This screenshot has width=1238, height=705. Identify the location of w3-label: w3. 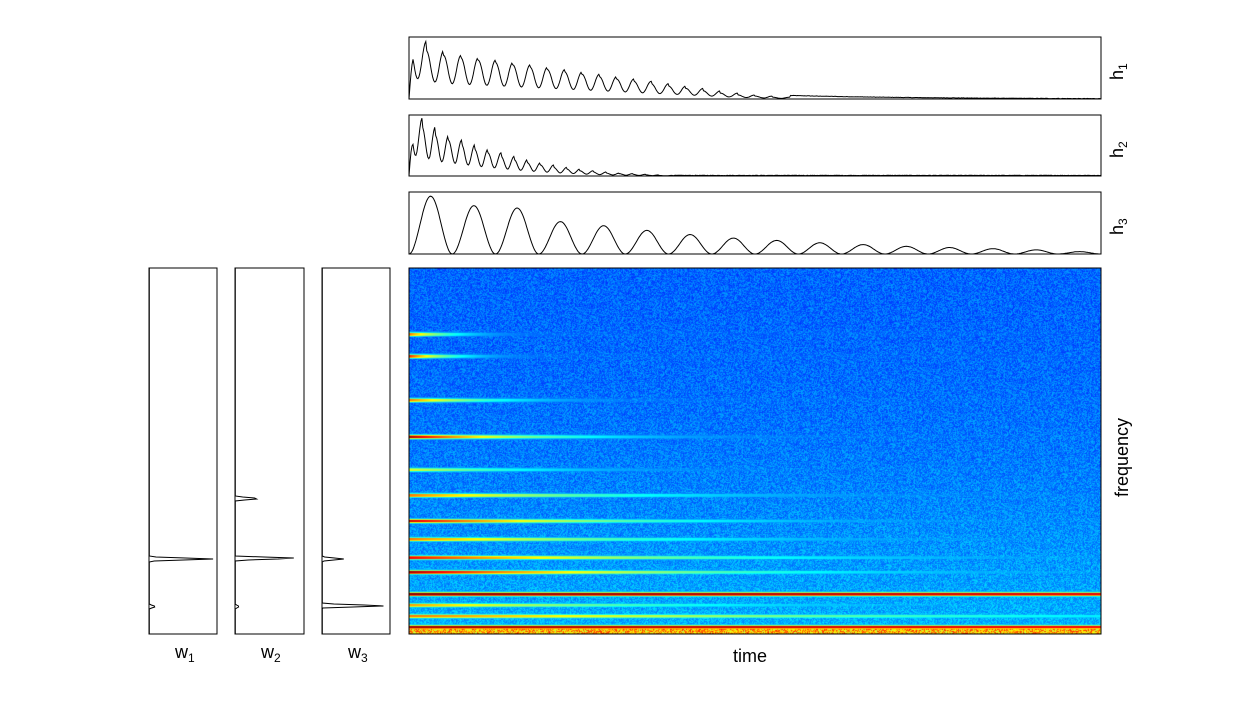
(358, 653).